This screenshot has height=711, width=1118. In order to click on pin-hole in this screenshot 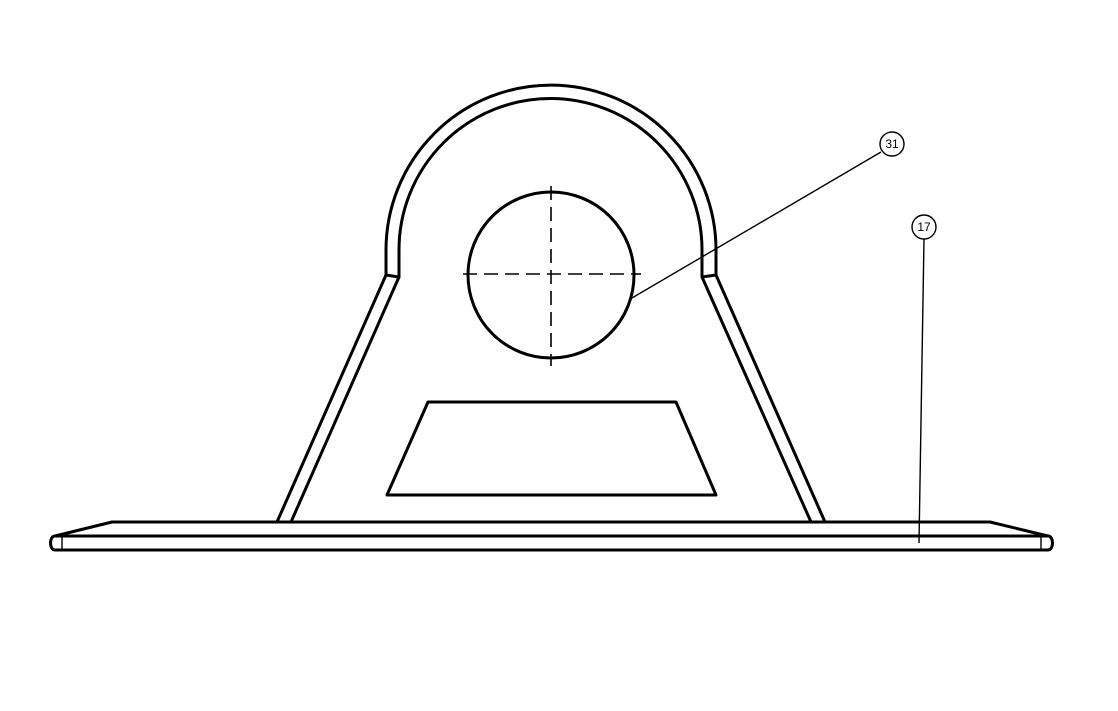, I will do `click(552, 276)`.